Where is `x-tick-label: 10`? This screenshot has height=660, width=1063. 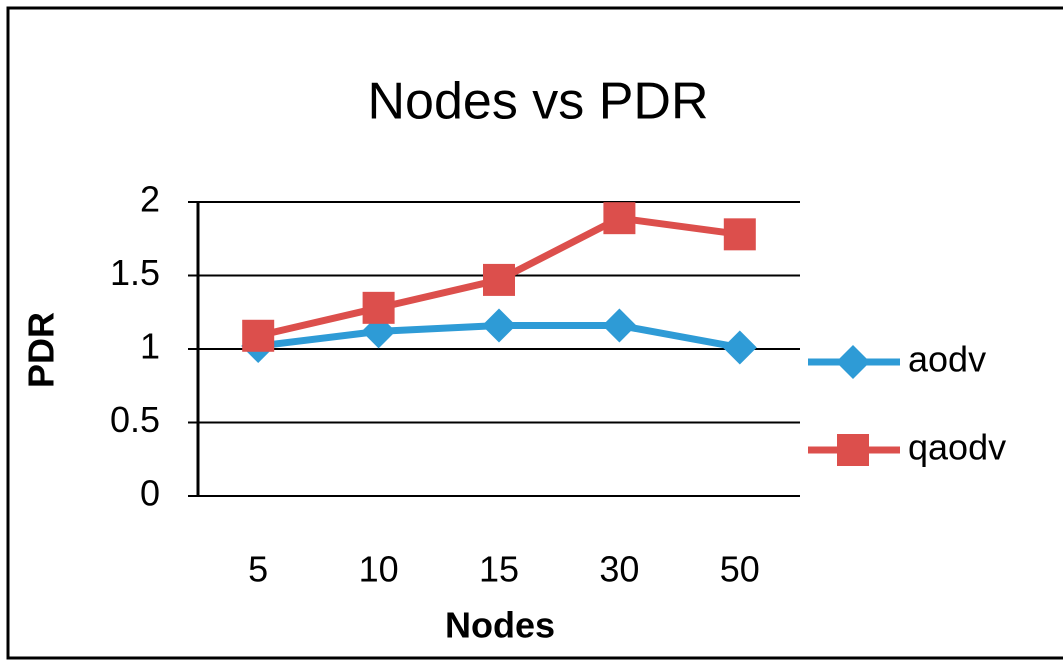 x-tick-label: 10 is located at coordinates (379, 569).